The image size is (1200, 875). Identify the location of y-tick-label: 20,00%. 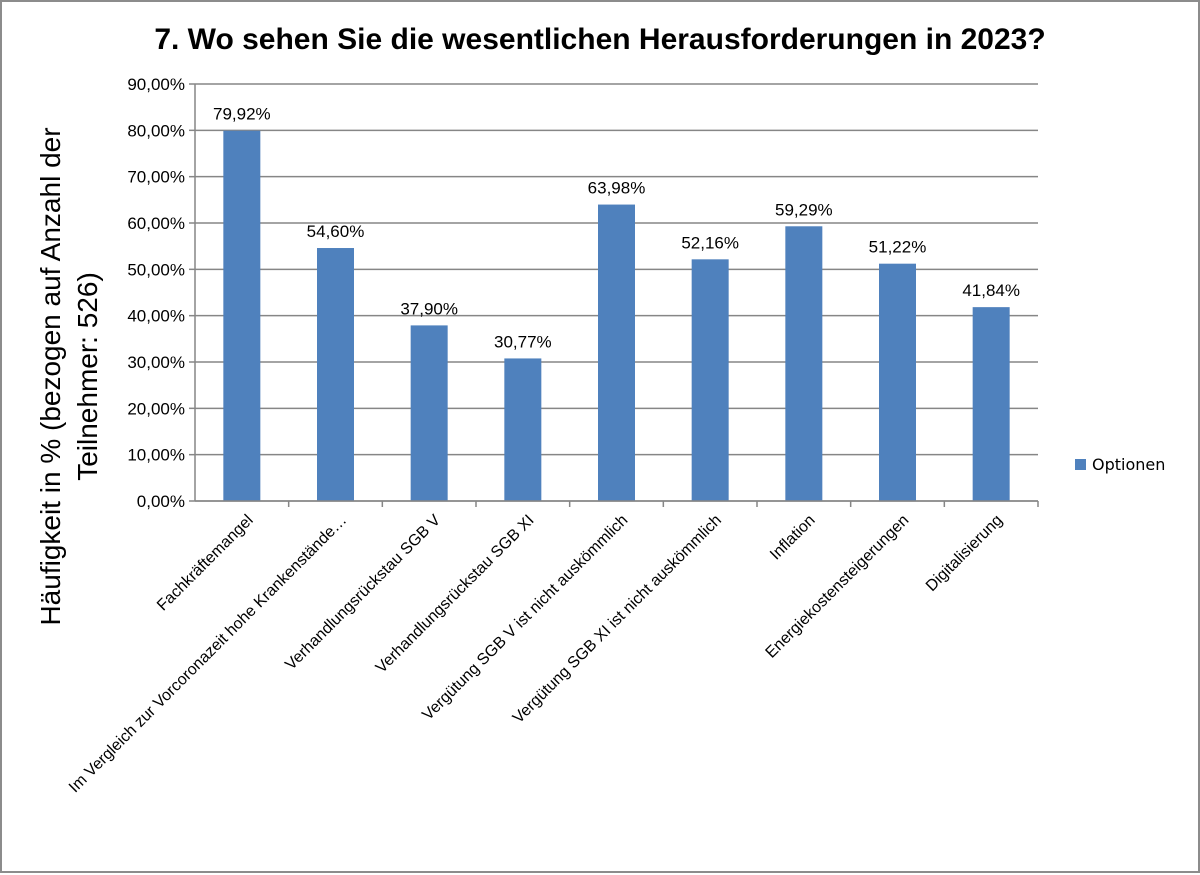
(156, 408).